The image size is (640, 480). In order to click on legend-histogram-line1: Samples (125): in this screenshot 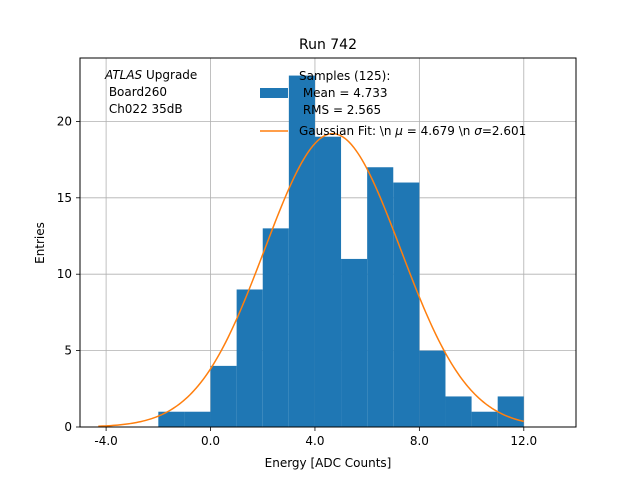, I will do `click(344, 76)`.